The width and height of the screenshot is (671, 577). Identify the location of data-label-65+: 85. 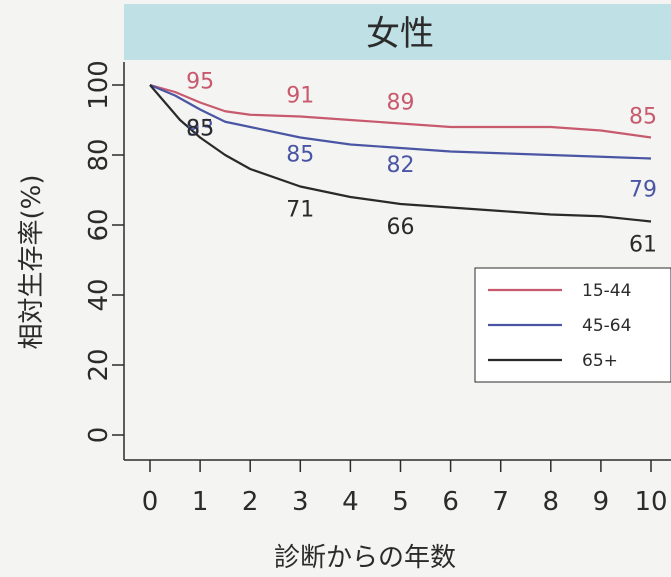
(200, 129).